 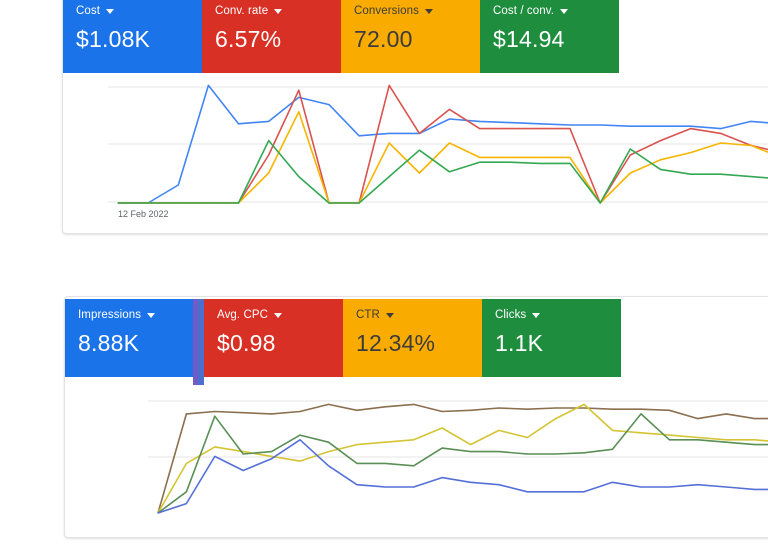 I want to click on metric-tile-conv-rate: Conv. rate 6.57%, so click(x=271, y=36).